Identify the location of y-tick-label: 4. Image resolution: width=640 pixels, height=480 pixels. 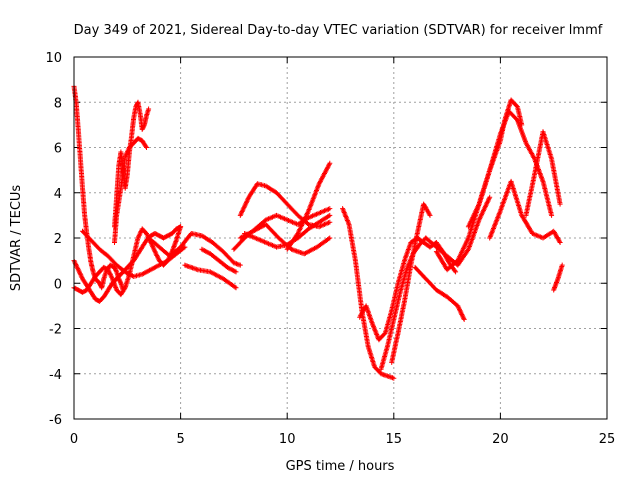
(58, 194).